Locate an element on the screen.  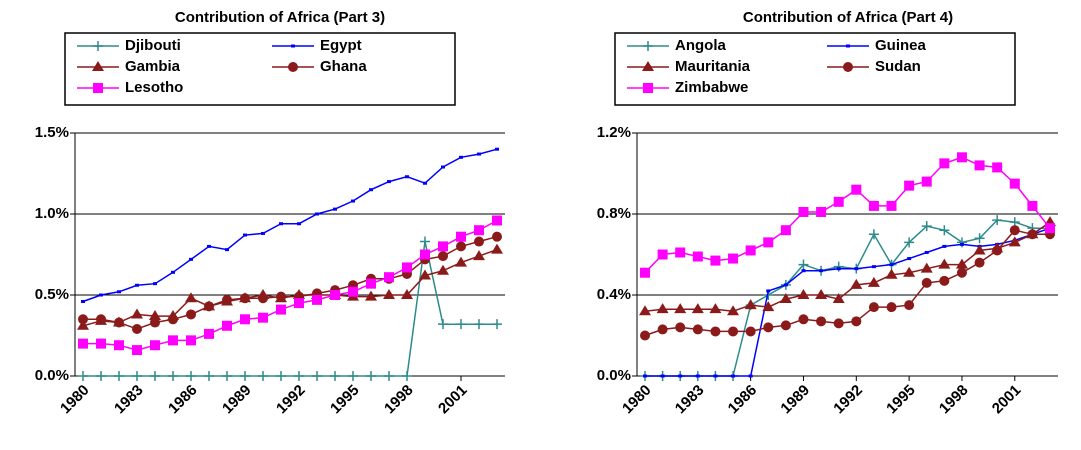
x-tick-label: 1983 is located at coordinates (690, 400).